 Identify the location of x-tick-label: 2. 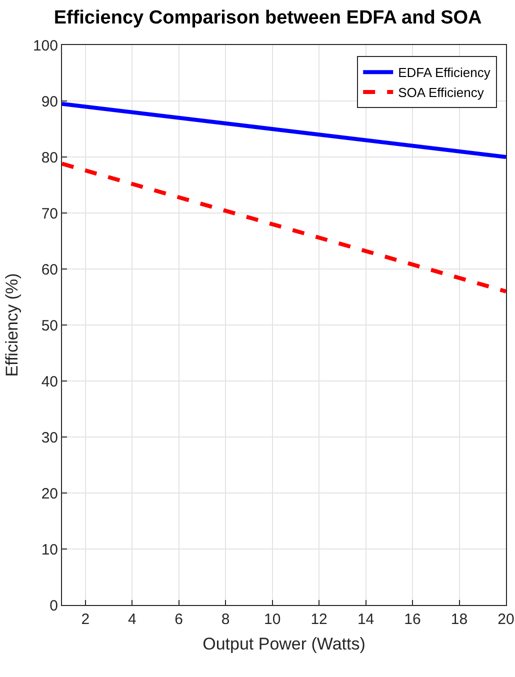
(85, 619).